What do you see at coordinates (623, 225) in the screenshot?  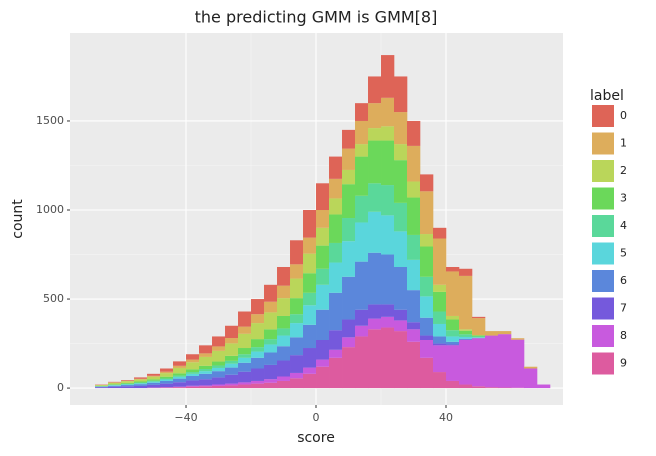 I see `legend-label: 4` at bounding box center [623, 225].